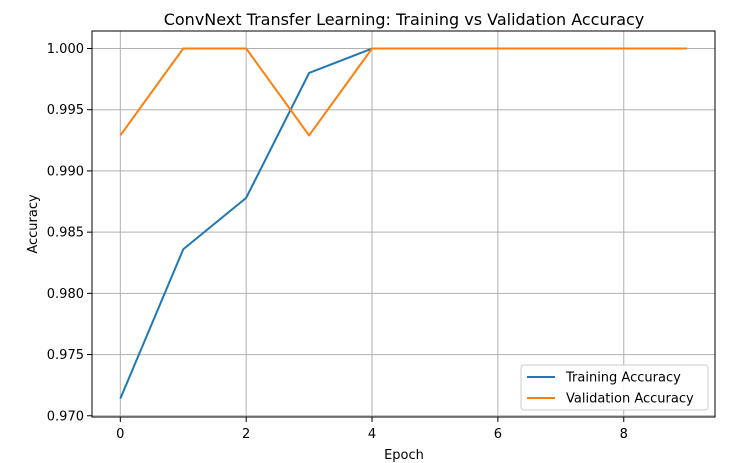  Describe the element at coordinates (246, 434) in the screenshot. I see `x-tick-label: 2` at that location.